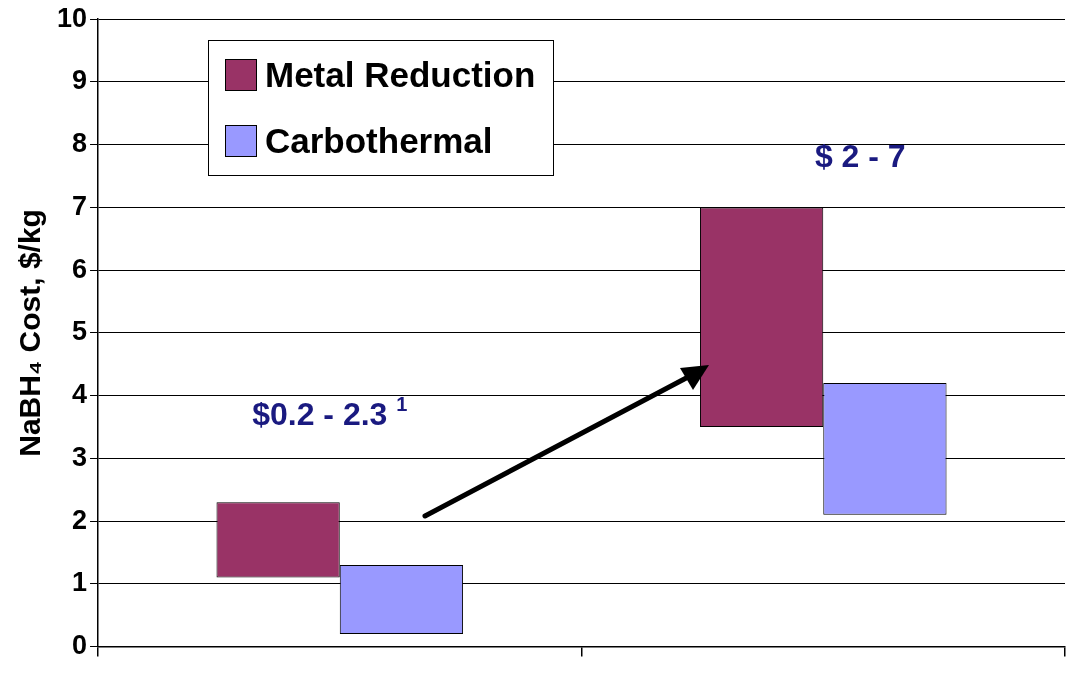 This screenshot has width=1069, height=685. What do you see at coordinates (80, 268) in the screenshot?
I see `y-tick-label: 6` at bounding box center [80, 268].